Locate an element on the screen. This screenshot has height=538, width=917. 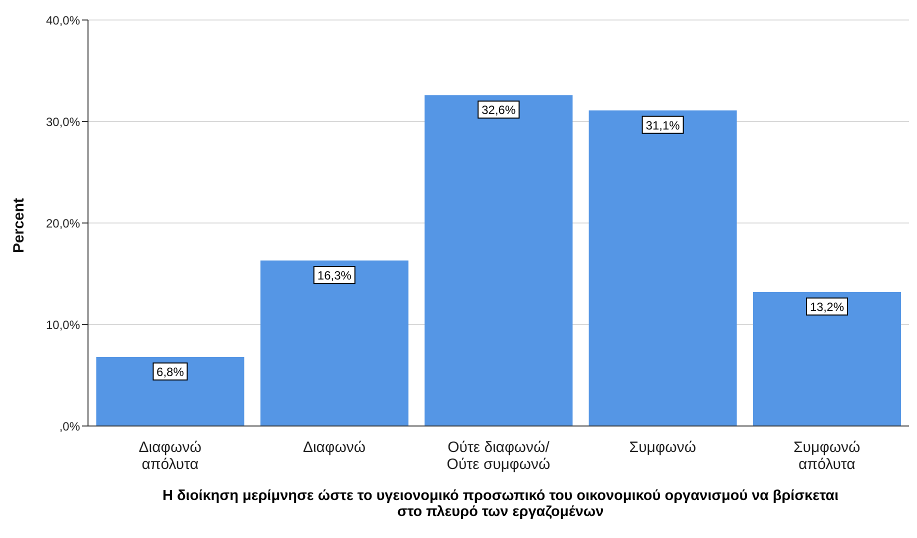
y-tick-label: 30,0% is located at coordinates (63, 121).